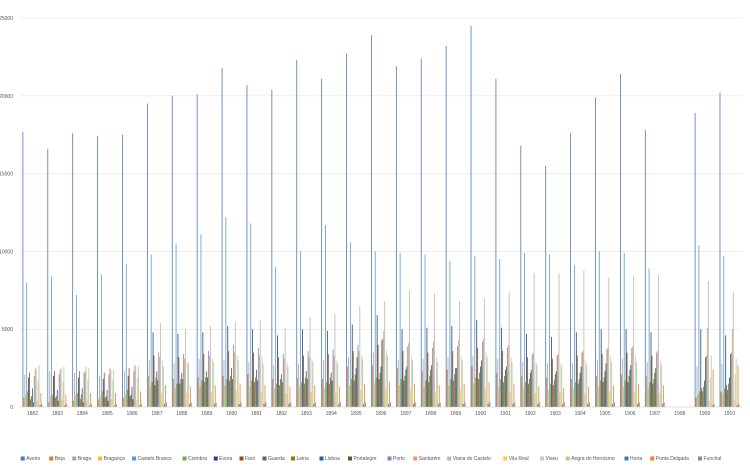 The image size is (750, 468). I want to click on legend-swatch, so click(652, 458).